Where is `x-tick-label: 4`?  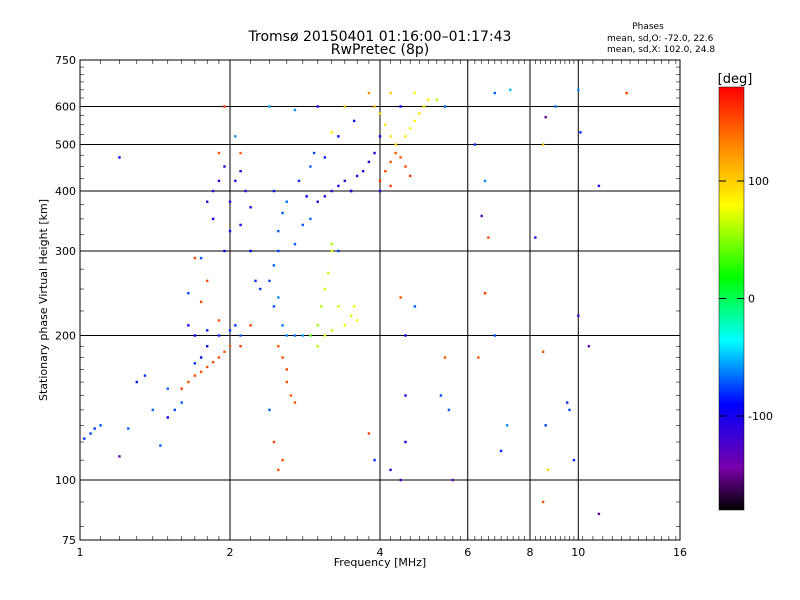 x-tick-label: 4 is located at coordinates (380, 552).